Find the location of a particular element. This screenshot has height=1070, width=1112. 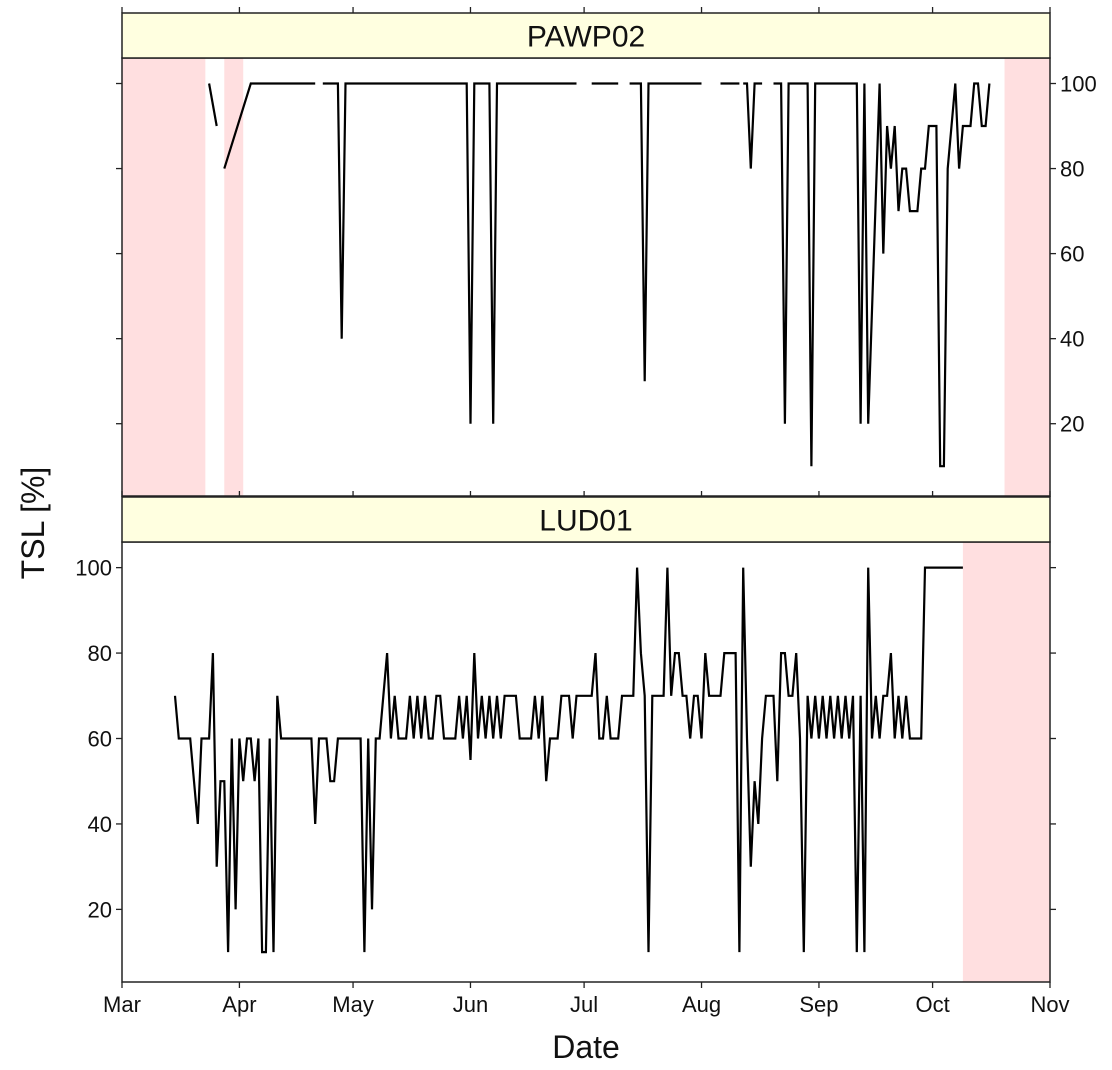

x-tick-label-nov: Nov is located at coordinates (1049, 1004).